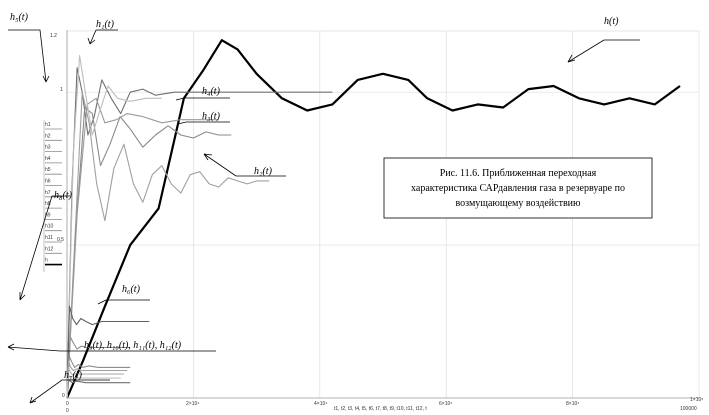  I want to click on arrow-h1, so click(102, 37).